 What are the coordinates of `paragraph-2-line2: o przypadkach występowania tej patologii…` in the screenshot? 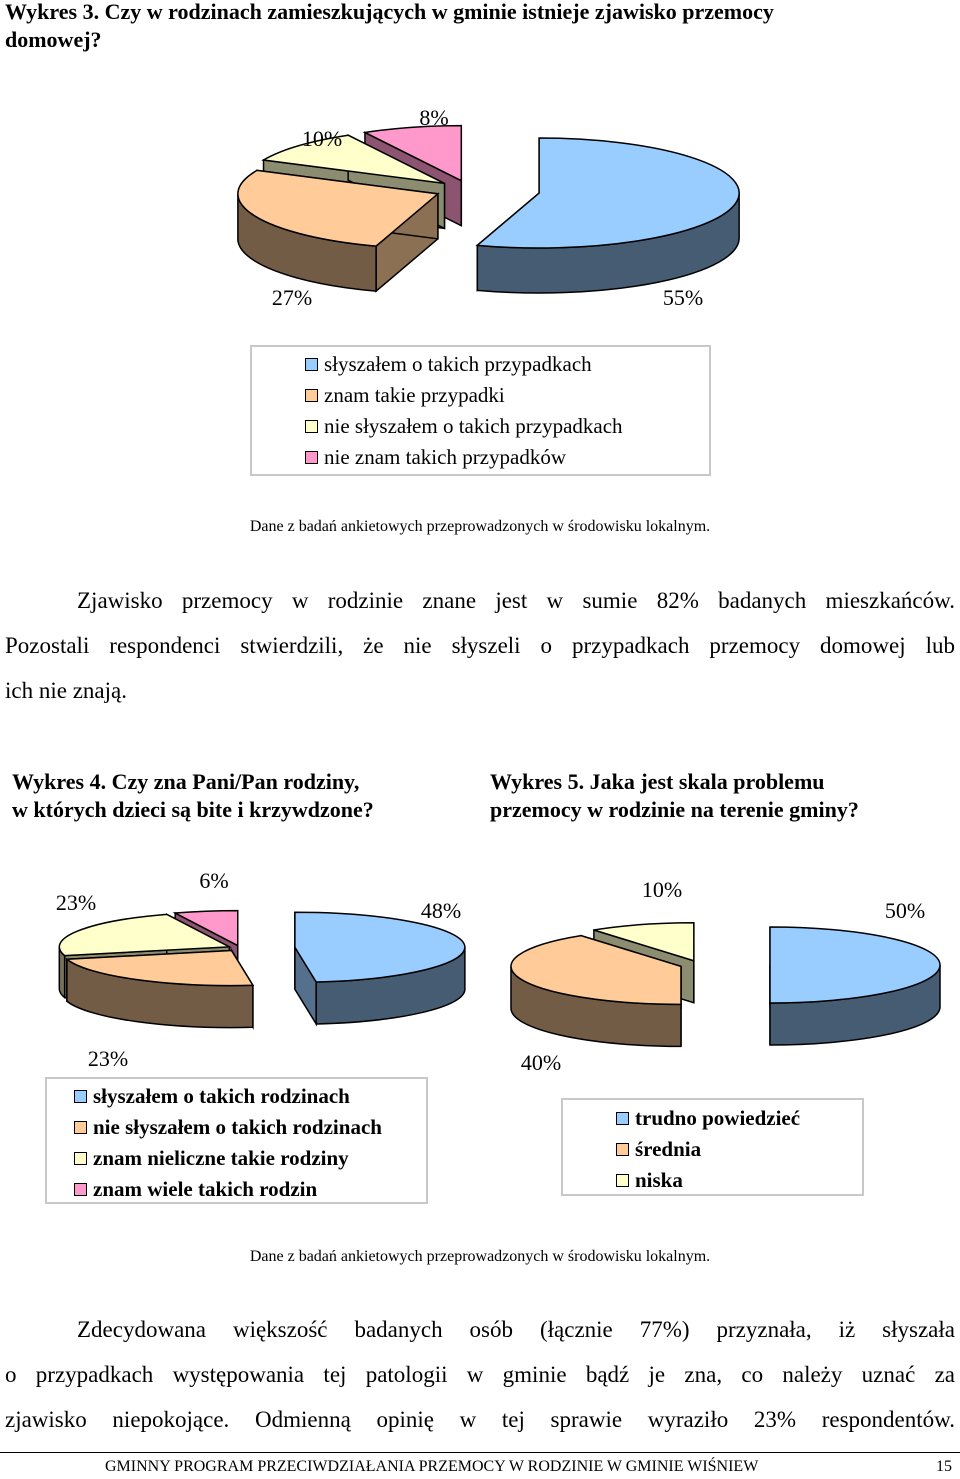 It's located at (480, 1374).